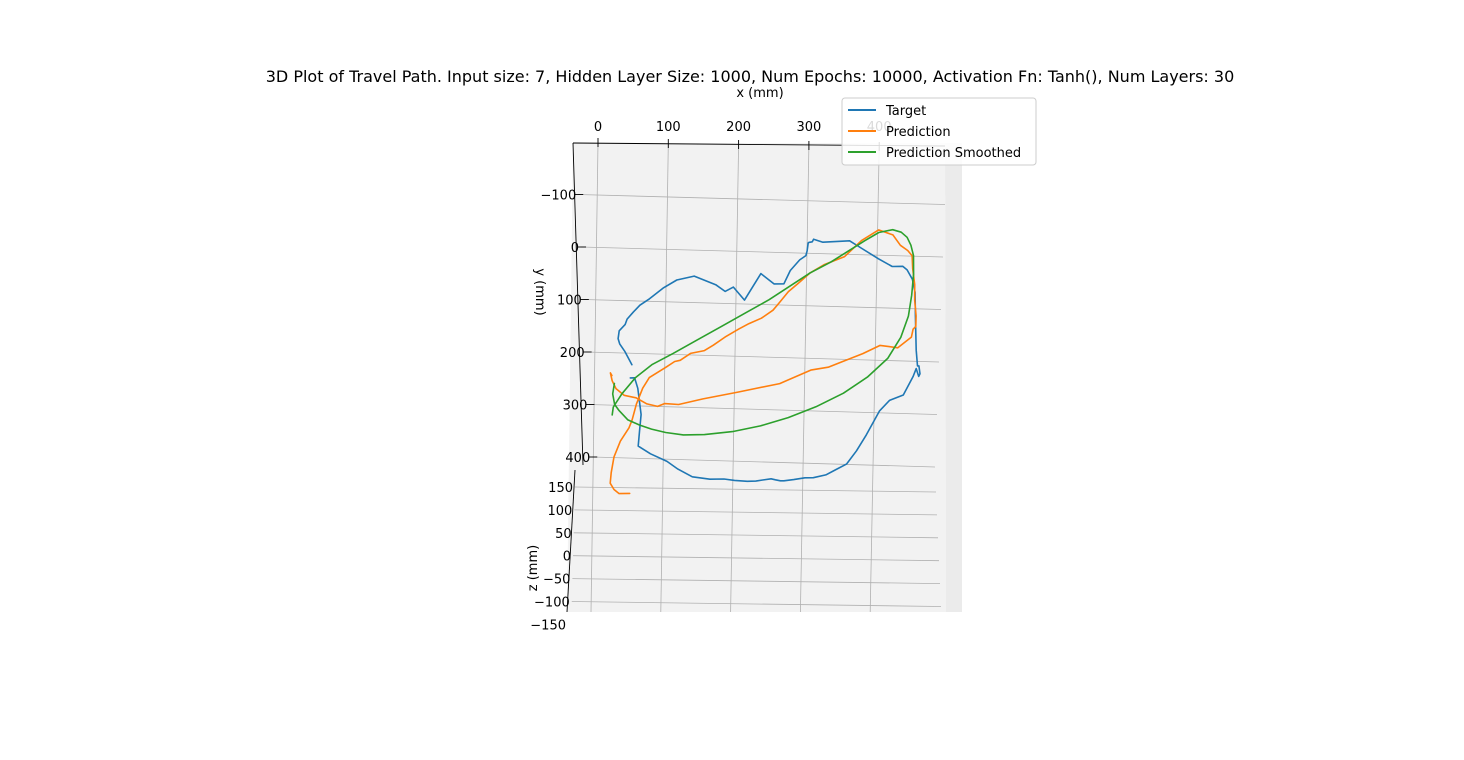 This screenshot has height=760, width=1464. Describe the element at coordinates (575, 406) in the screenshot. I see `y-tick-label: 300` at that location.